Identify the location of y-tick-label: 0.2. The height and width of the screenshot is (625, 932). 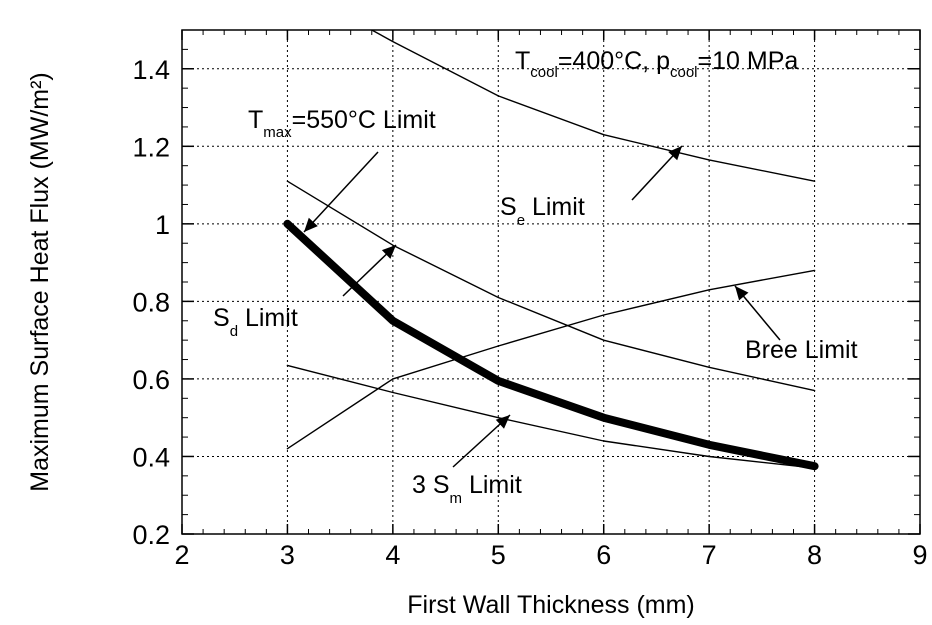
(151, 535).